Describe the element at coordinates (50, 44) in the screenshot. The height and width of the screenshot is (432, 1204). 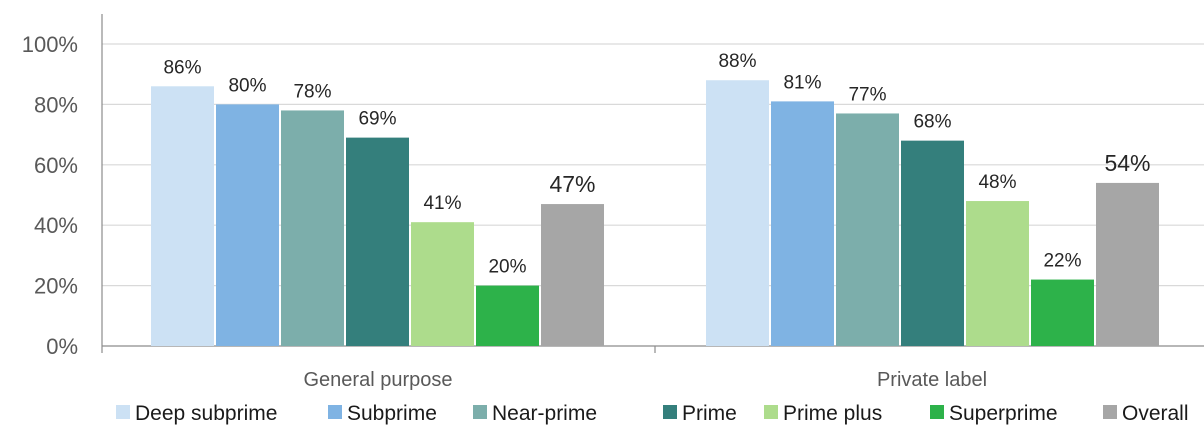
I see `y-tick-label: 100%` at that location.